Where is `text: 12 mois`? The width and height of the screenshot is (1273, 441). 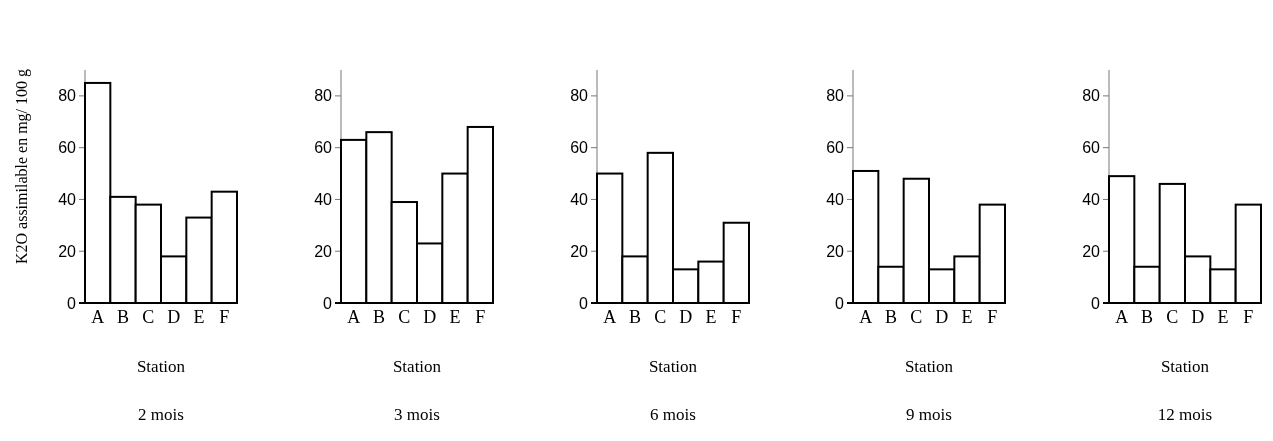
text: 12 mois is located at coordinates (1185, 414).